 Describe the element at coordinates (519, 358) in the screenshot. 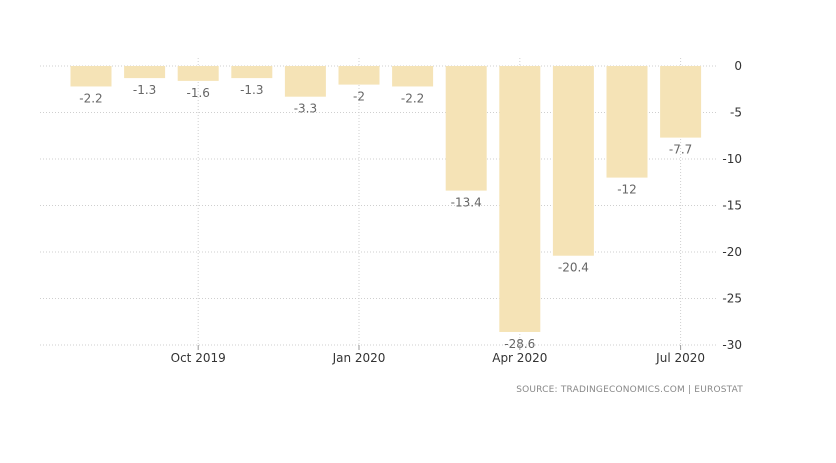

I see `x-tick-label: Apr 2020` at that location.